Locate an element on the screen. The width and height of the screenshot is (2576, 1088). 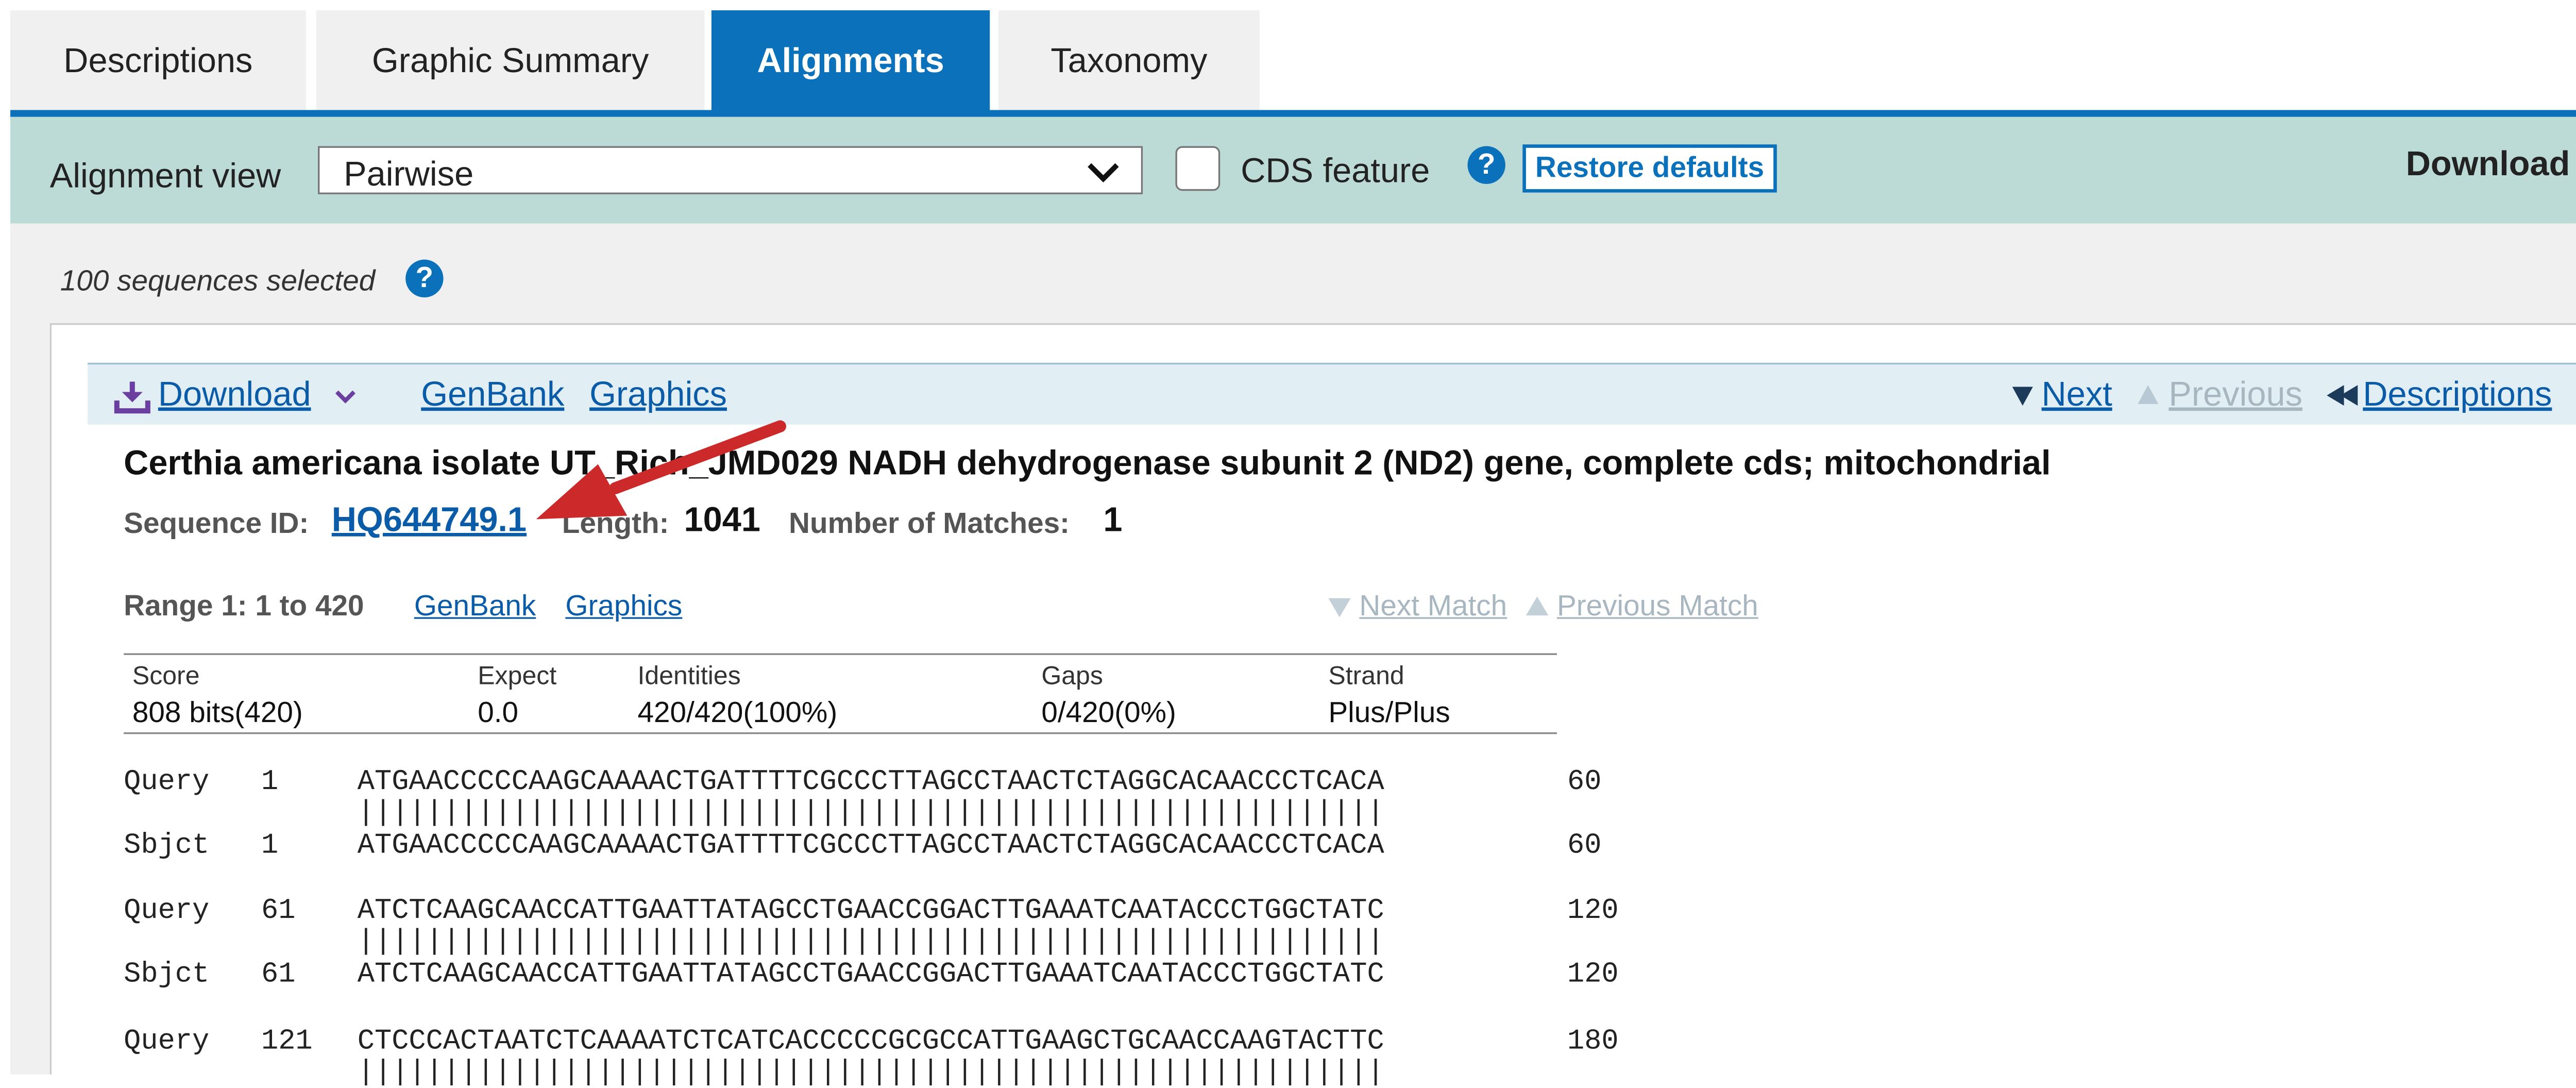
subject-start: 61 is located at coordinates (279, 974).